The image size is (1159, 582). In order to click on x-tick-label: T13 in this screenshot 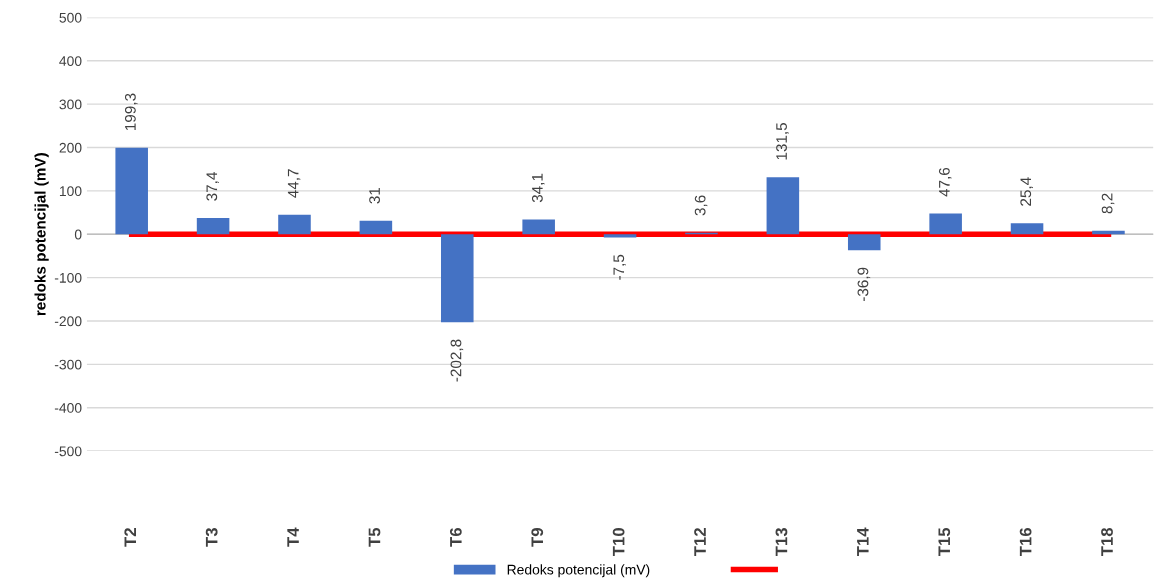, I will do `click(781, 542)`.